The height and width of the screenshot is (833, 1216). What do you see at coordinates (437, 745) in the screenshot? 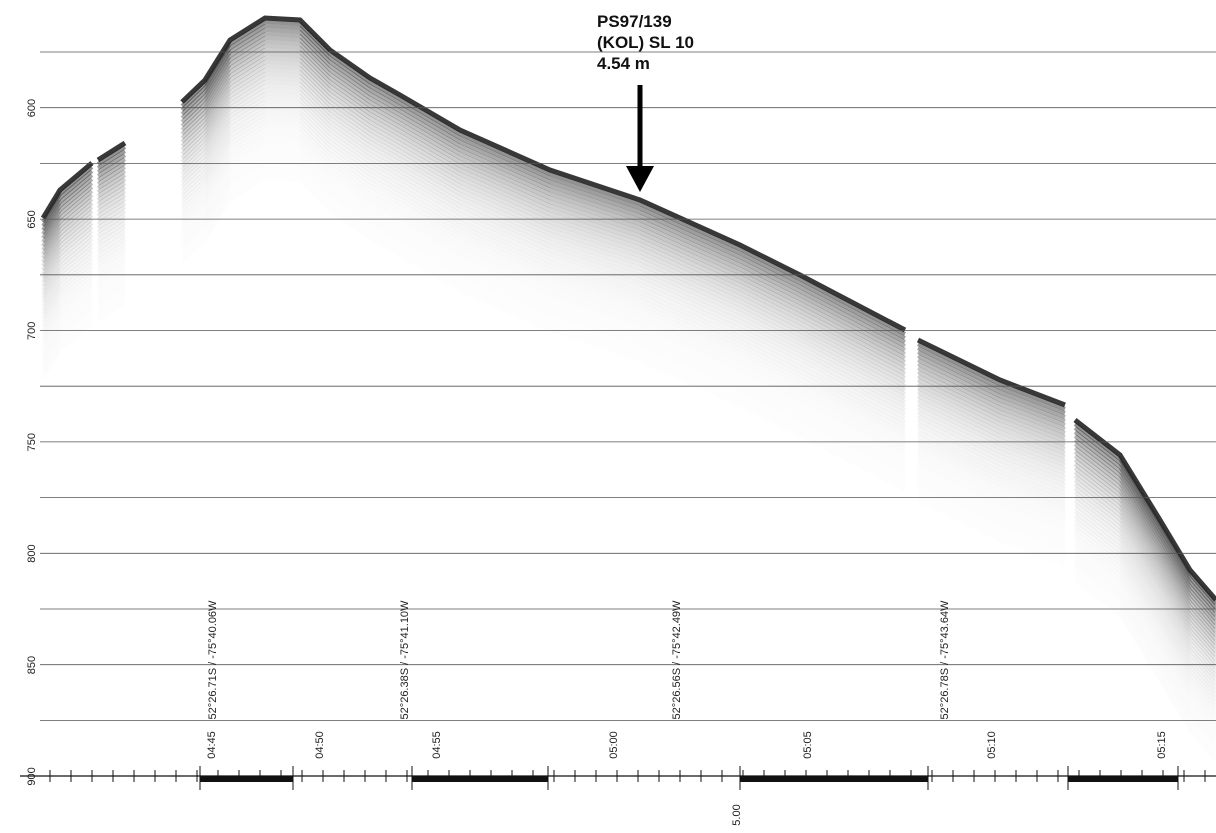
I see `time-label: 04:55` at bounding box center [437, 745].